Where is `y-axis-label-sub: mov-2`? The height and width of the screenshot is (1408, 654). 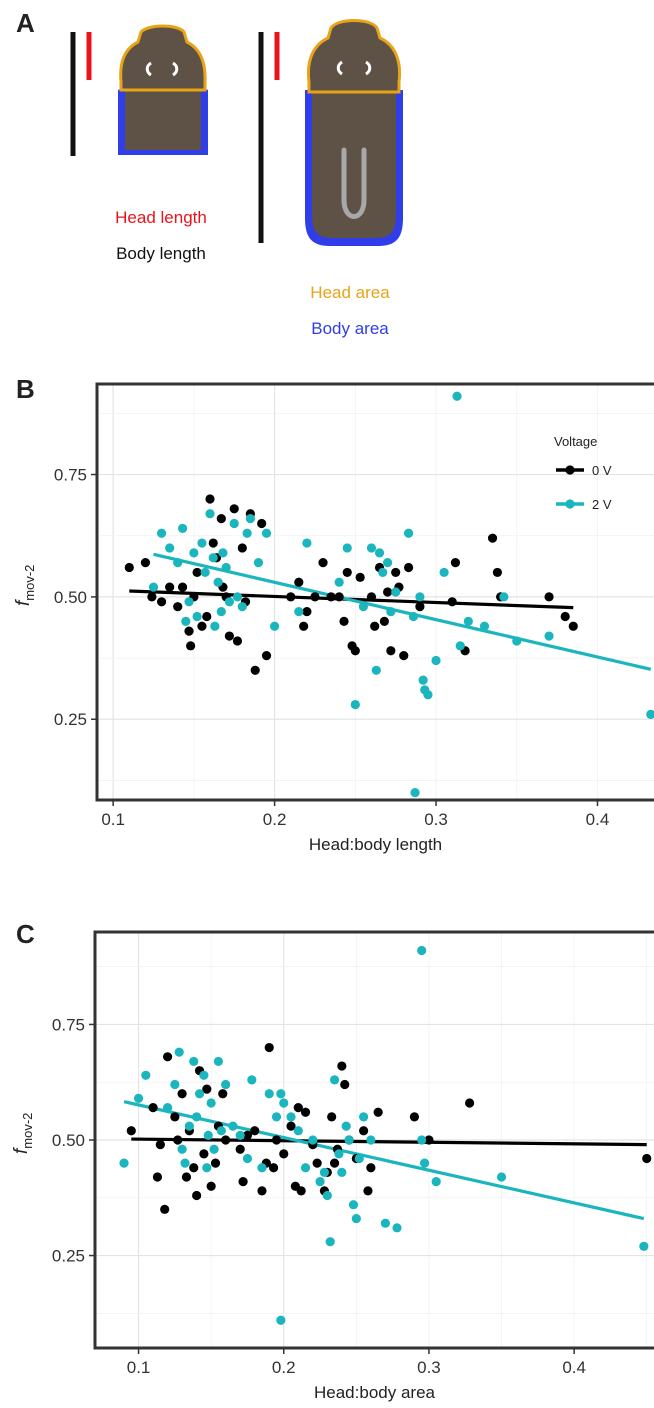 y-axis-label-sub: mov-2 is located at coordinates (27, 1131).